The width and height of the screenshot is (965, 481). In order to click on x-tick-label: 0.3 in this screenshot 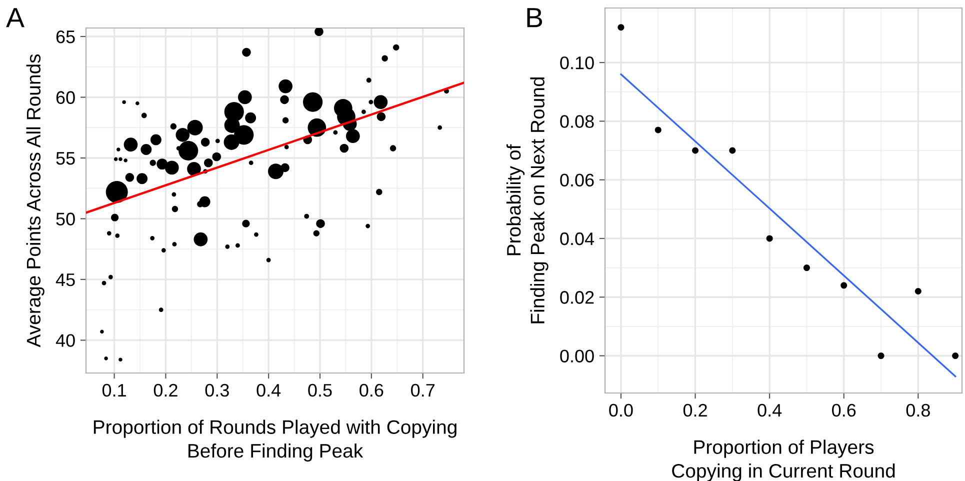, I will do `click(217, 390)`.